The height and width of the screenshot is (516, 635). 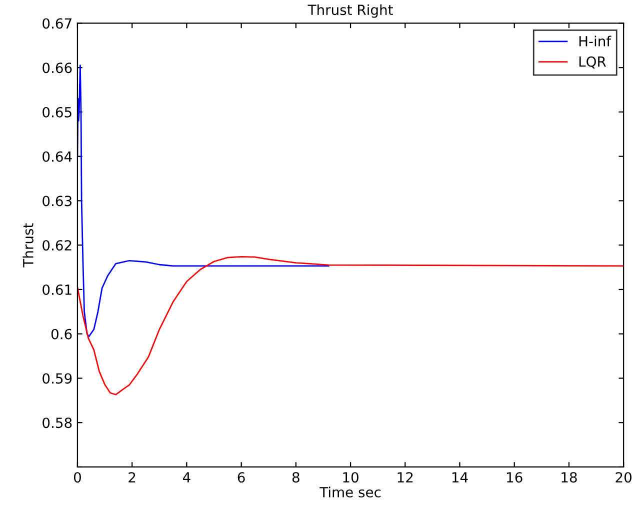 I want to click on y-tick-label: 0.65, so click(x=57, y=112).